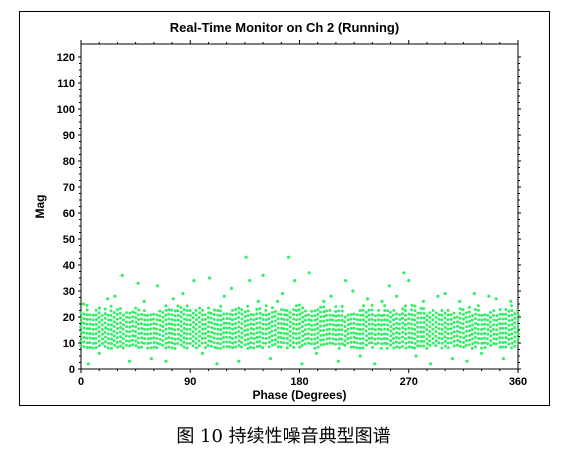 The height and width of the screenshot is (453, 567). Describe the element at coordinates (69, 240) in the screenshot. I see `y-tick-label: 50` at that location.